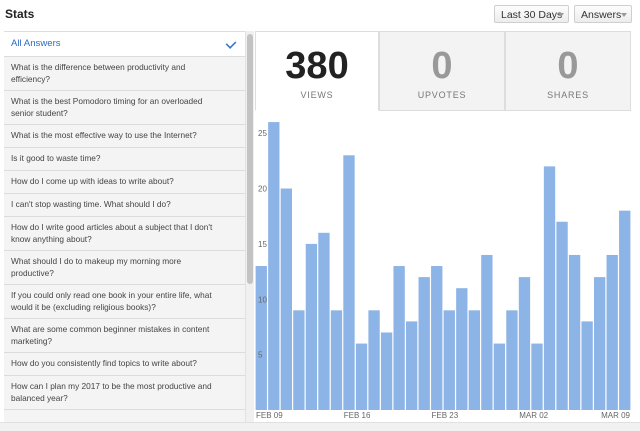 This screenshot has width=640, height=431. Describe the element at coordinates (231, 43) in the screenshot. I see `check-icon` at that location.